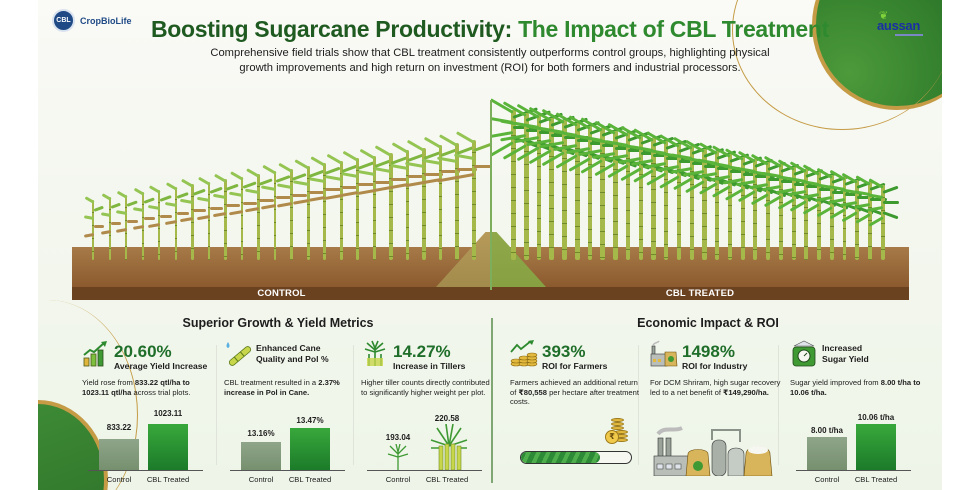 Image resolution: width=980 pixels, height=490 pixels. I want to click on control-value-label: 8.00 t/ha, so click(826, 430).